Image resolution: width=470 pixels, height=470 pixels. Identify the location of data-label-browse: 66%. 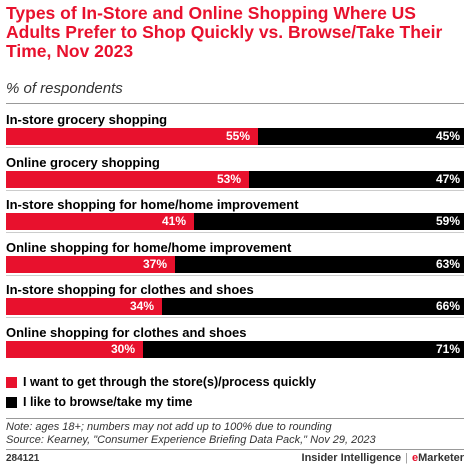
(447, 306).